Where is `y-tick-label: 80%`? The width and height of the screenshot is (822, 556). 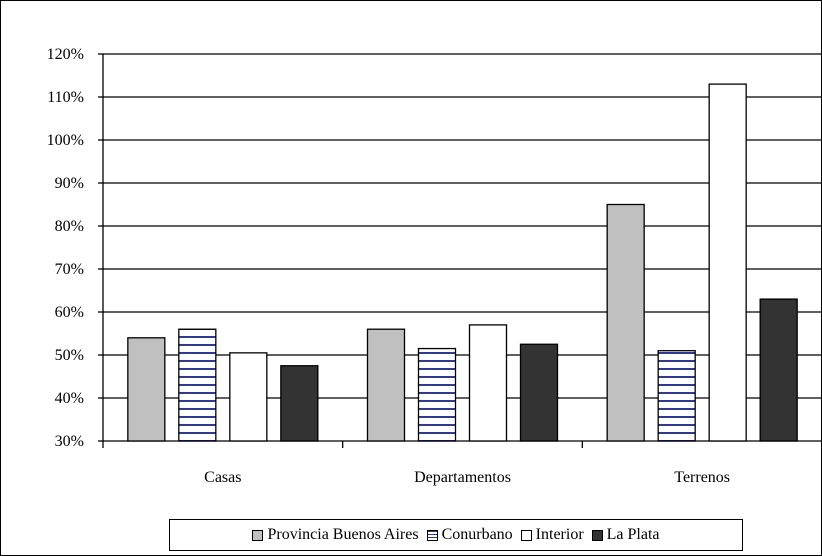
y-tick-label: 80% is located at coordinates (69, 226).